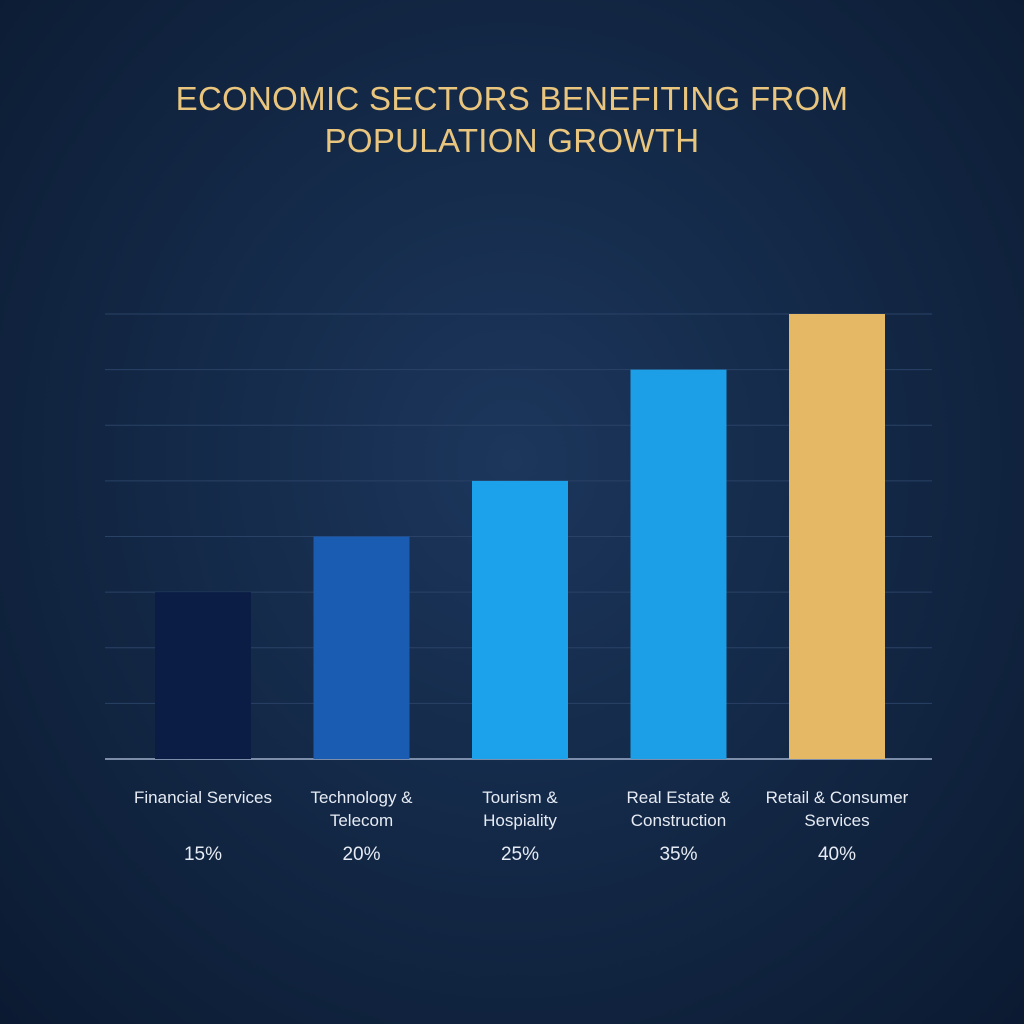  What do you see at coordinates (678, 809) in the screenshot?
I see `x-tick-label: Real Estate & Construction` at bounding box center [678, 809].